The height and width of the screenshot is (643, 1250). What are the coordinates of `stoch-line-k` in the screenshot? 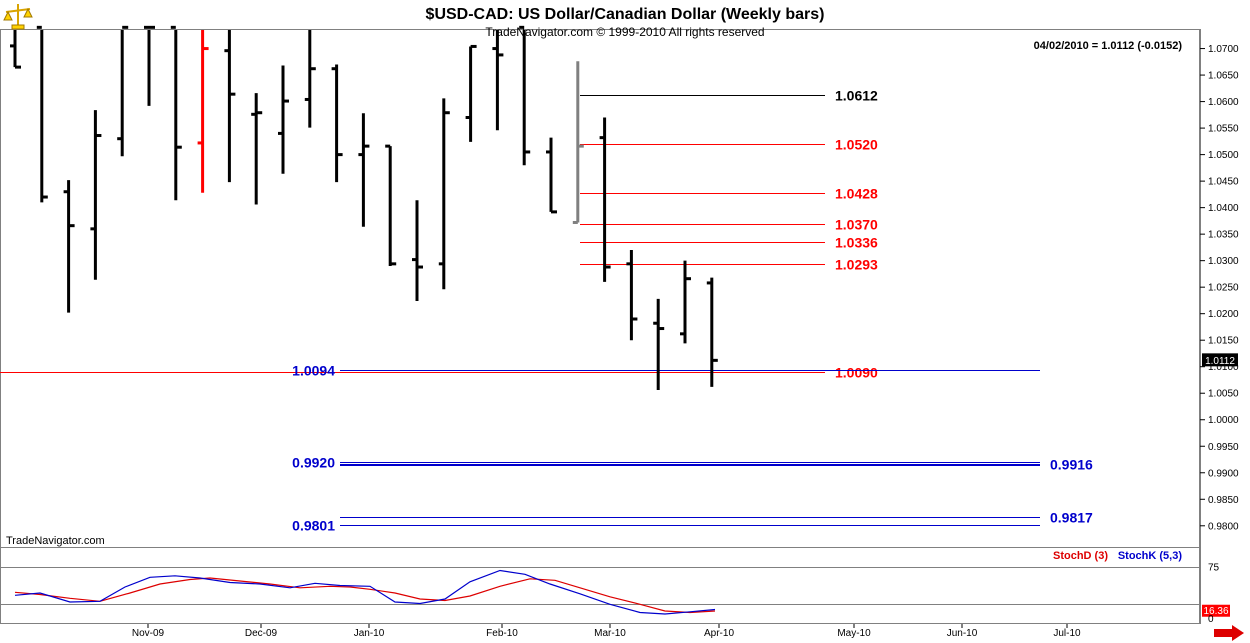 It's located at (365, 592).